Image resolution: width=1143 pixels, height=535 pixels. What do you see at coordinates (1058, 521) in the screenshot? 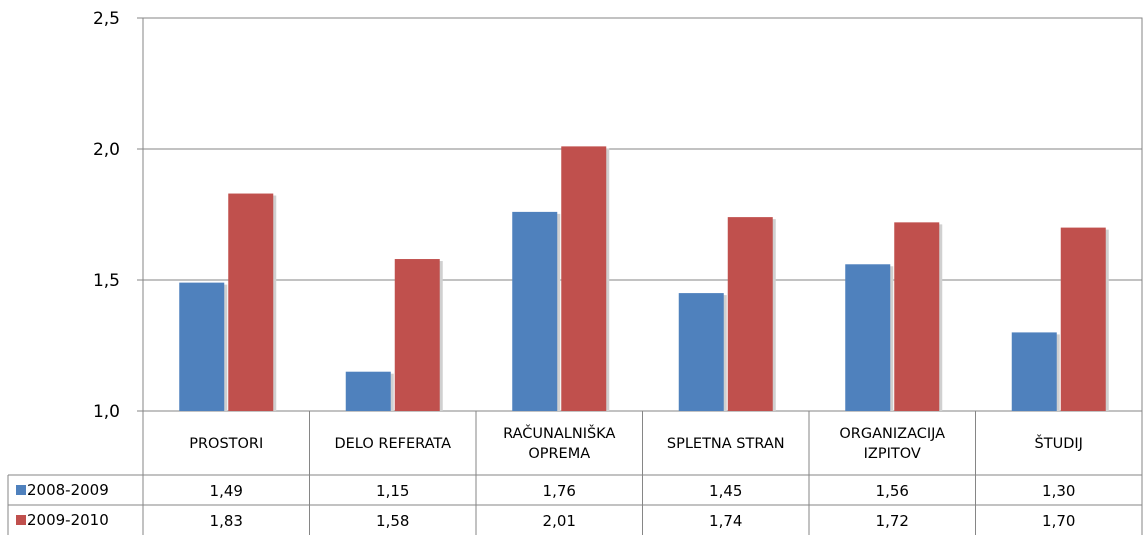
I see `data-label: 1,70` at bounding box center [1058, 521].